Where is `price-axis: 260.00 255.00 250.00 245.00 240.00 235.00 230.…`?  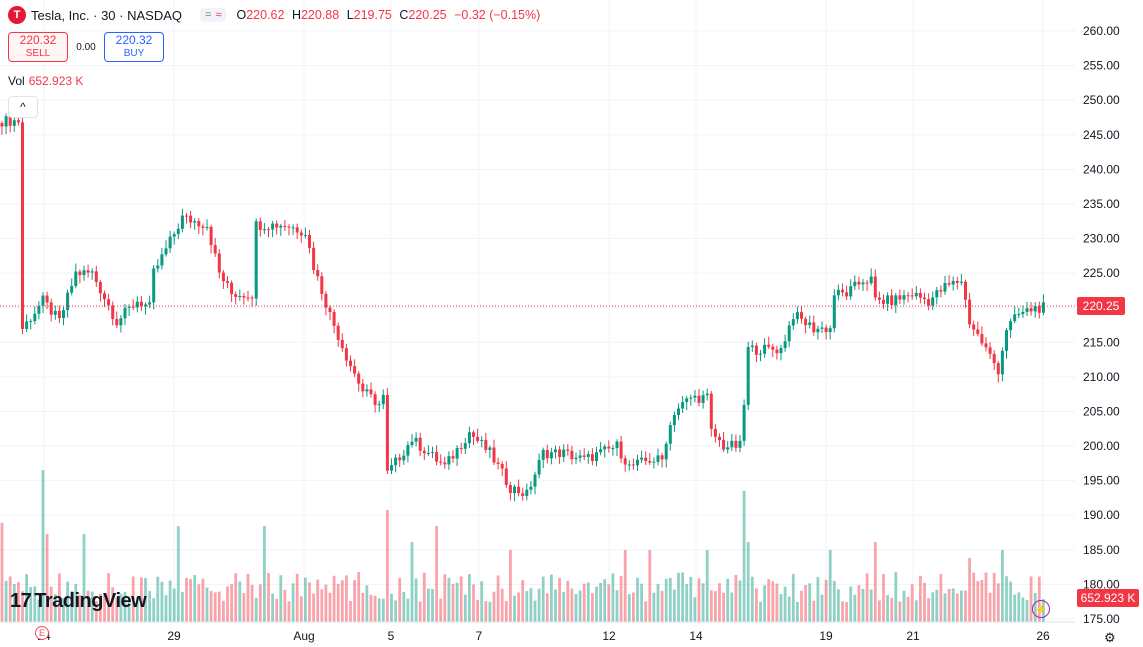 price-axis: 260.00 255.00 250.00 245.00 240.00 235.00 230.… is located at coordinates (1109, 323).